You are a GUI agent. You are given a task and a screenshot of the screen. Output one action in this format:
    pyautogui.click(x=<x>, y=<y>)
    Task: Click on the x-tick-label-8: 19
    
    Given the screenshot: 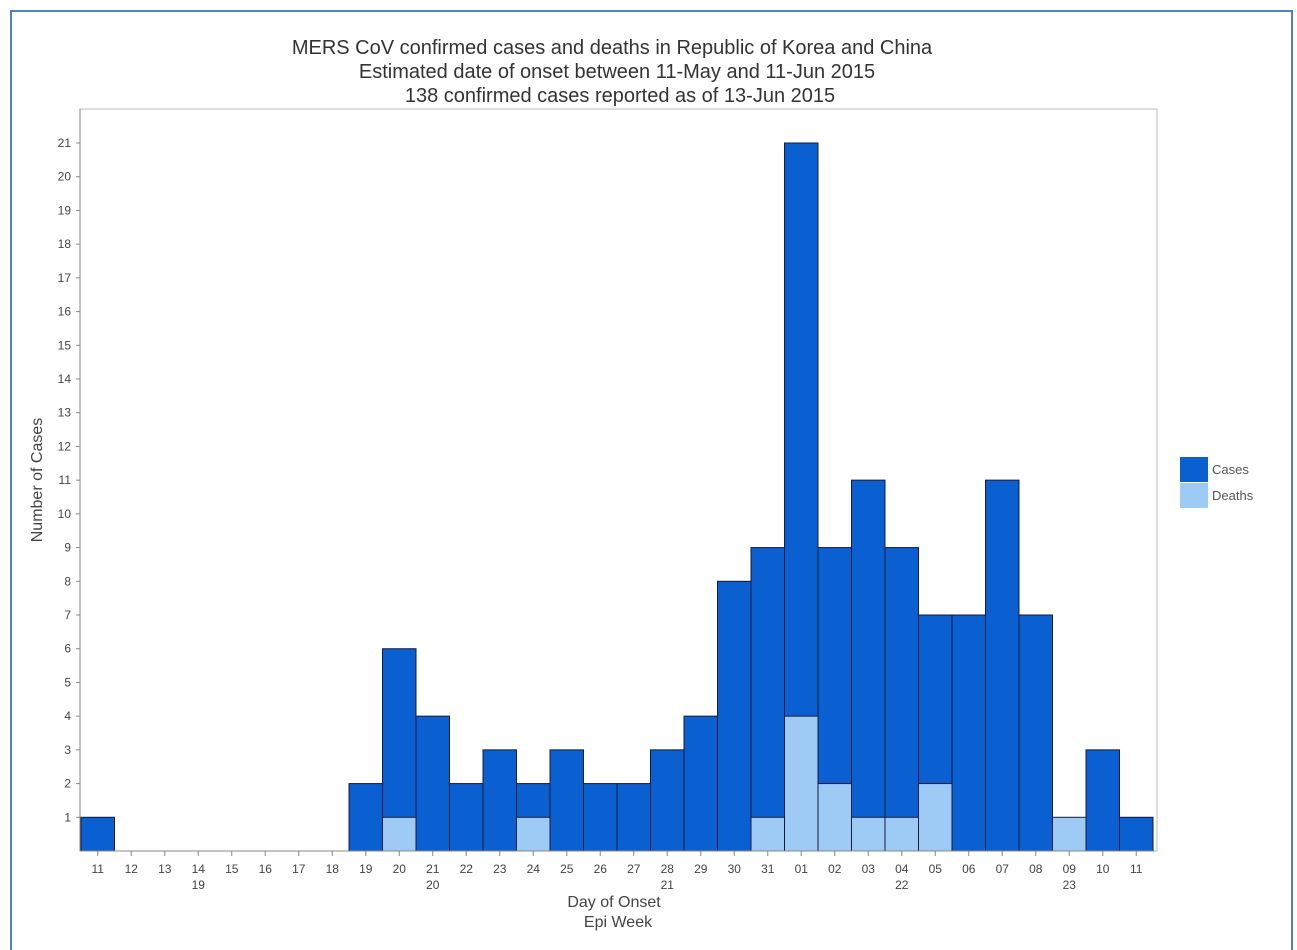 What is the action you would take?
    pyautogui.click(x=366, y=869)
    